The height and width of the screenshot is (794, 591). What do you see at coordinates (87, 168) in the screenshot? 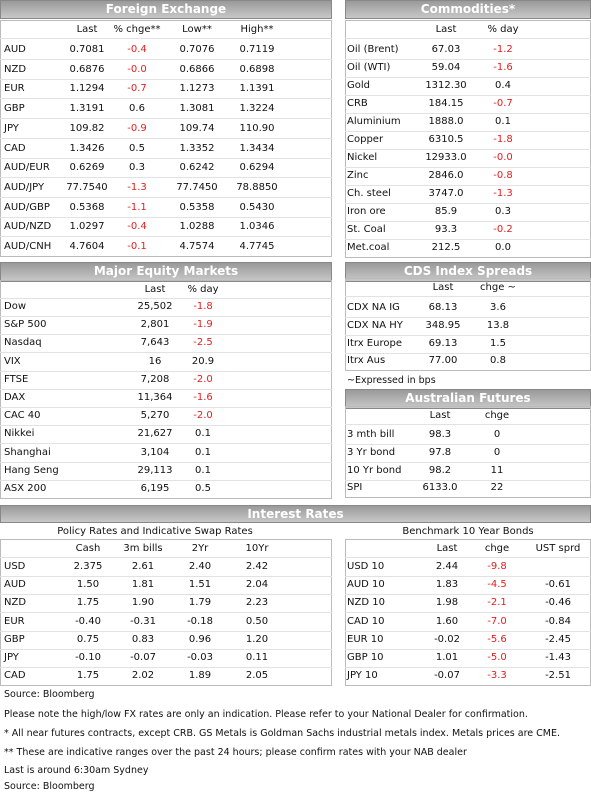
I see `cell-value: 0.6269` at bounding box center [87, 168].